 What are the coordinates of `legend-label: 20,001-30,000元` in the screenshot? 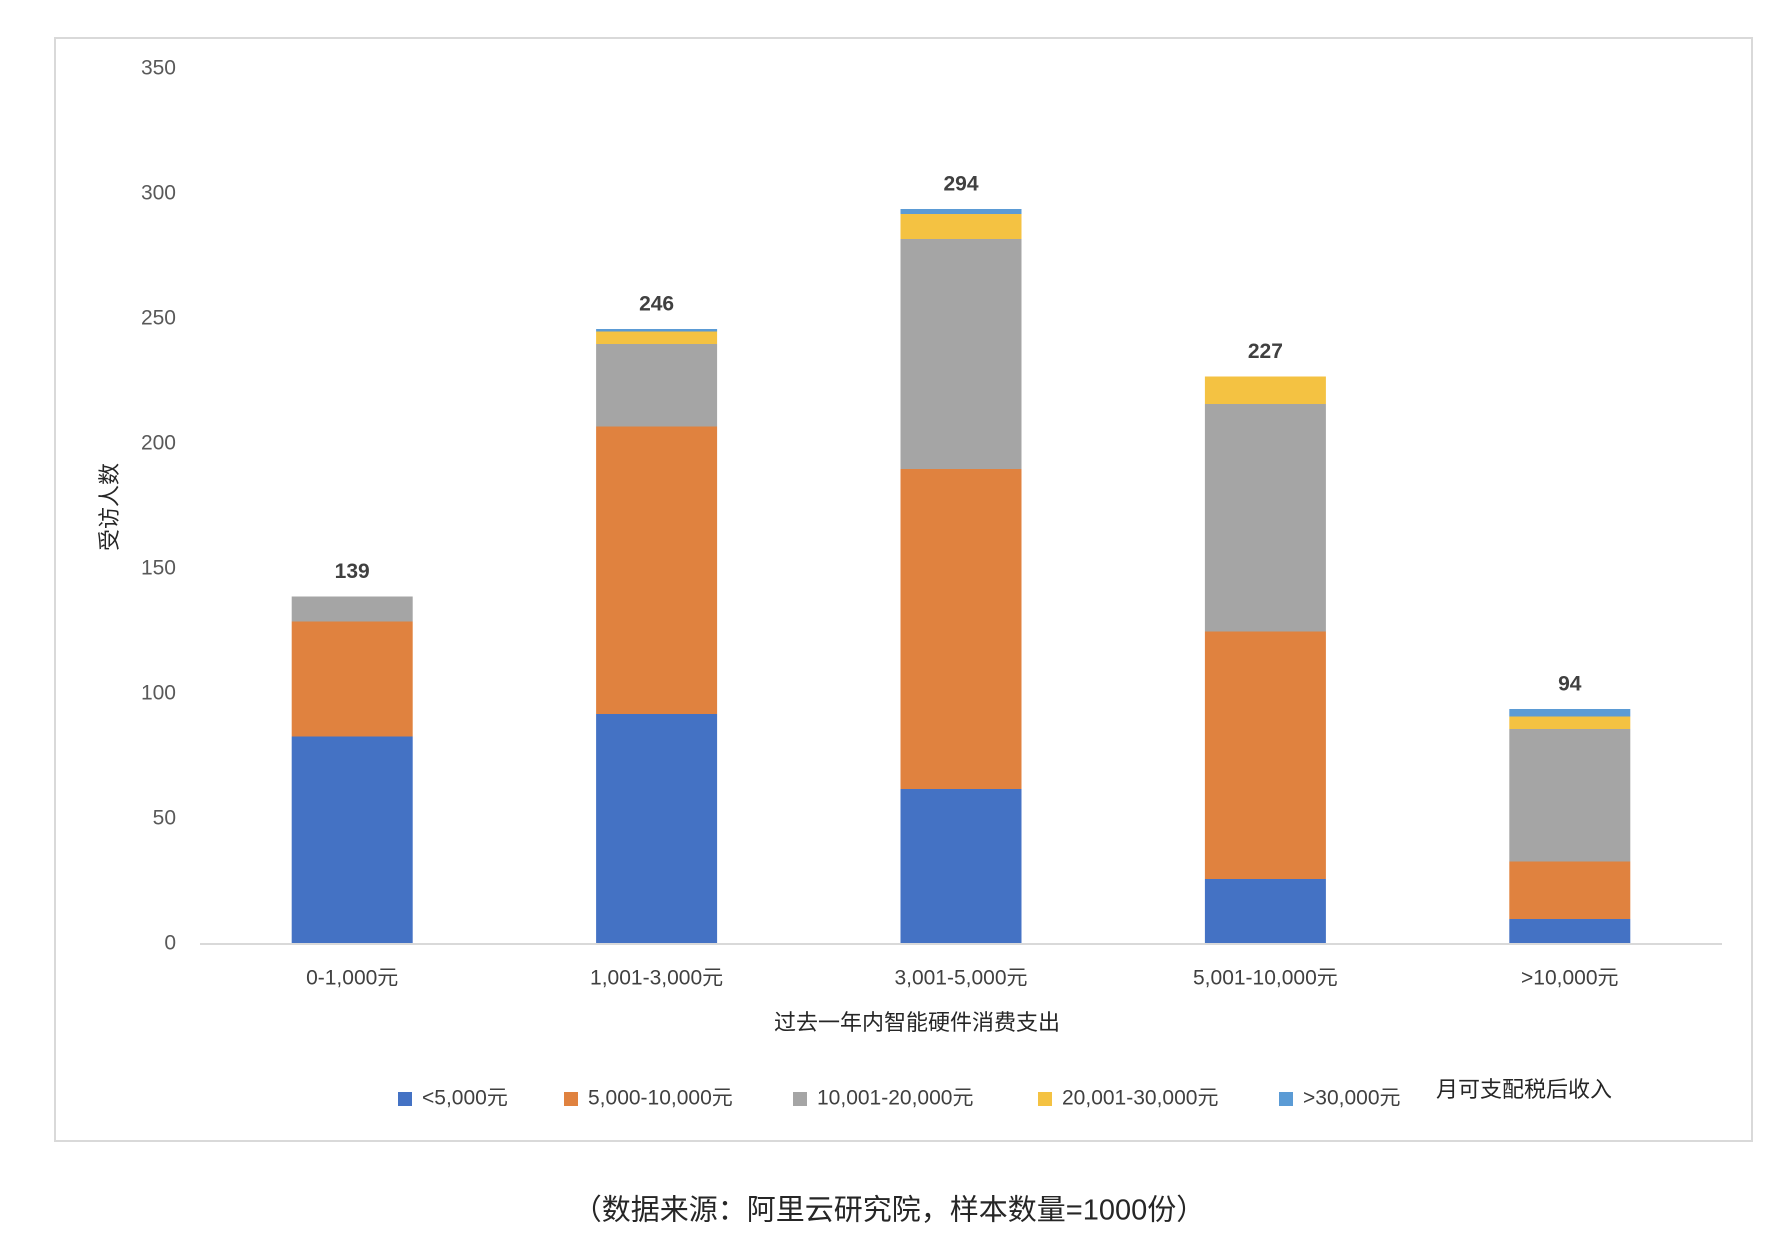 It's located at (1140, 1098).